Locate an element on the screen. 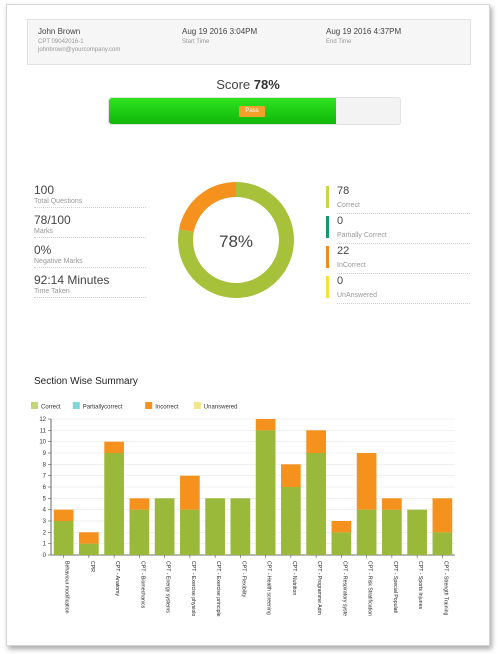 Image resolution: width=500 pixels, height=654 pixels. x-tick-label: CPT - Sports Injuries is located at coordinates (420, 585).